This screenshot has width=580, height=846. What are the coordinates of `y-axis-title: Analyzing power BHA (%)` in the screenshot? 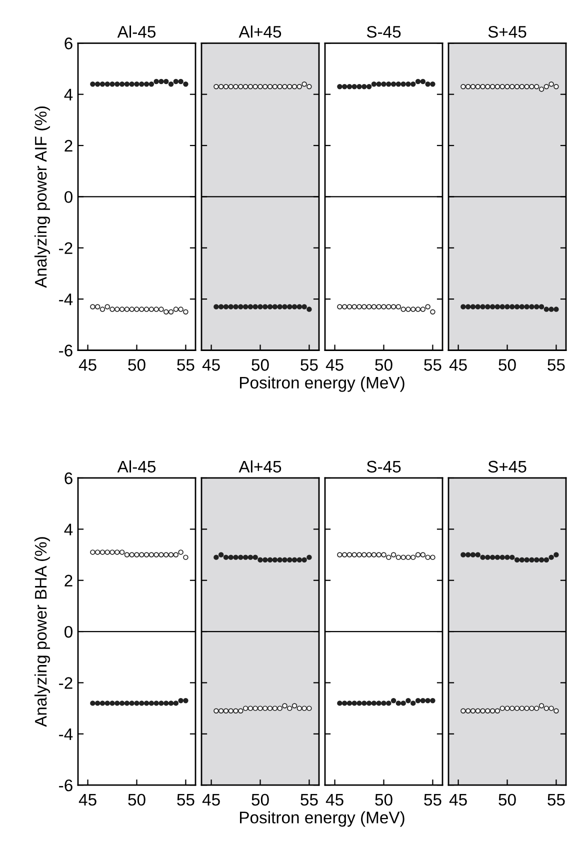 It's located at (42, 632).